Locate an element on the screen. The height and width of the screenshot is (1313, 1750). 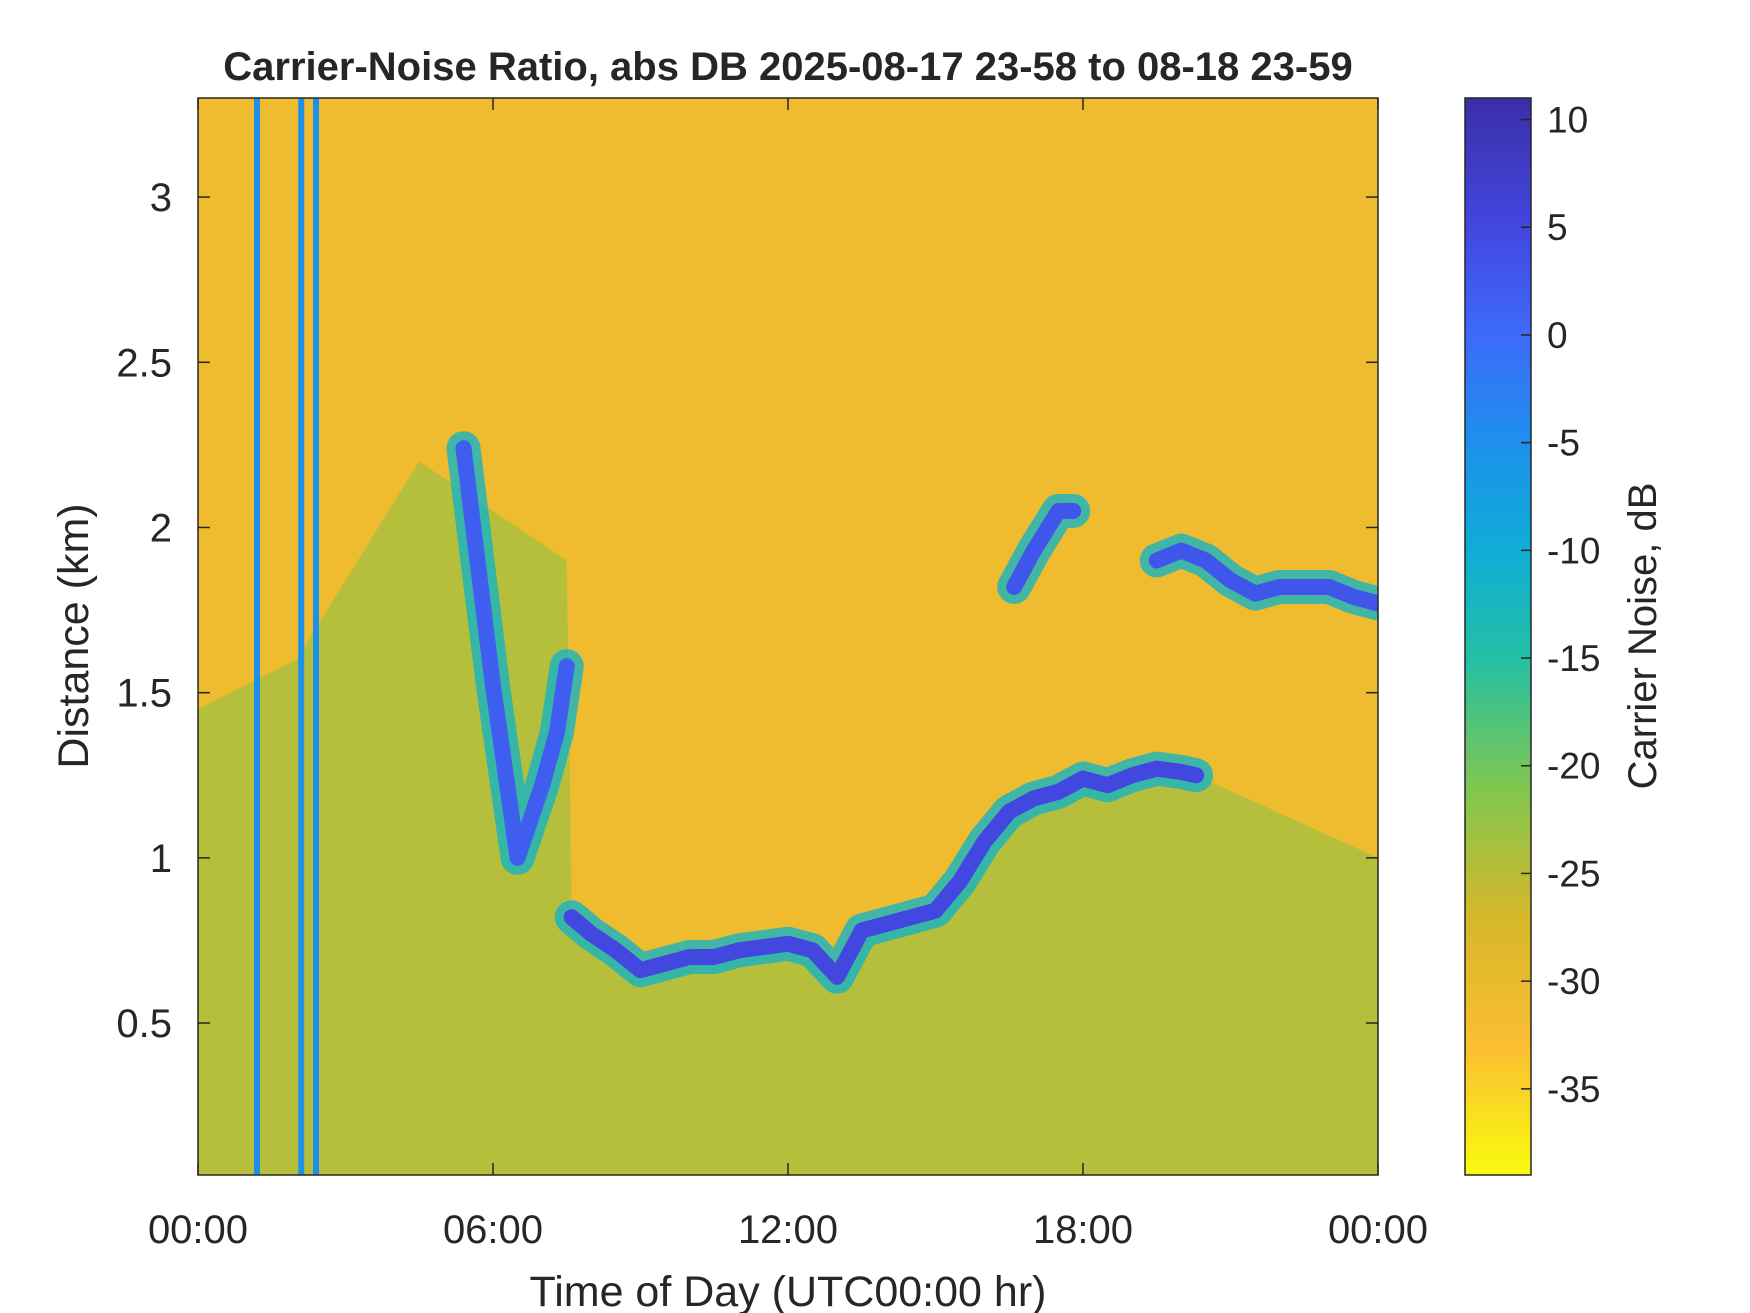
colorbar-tick-label: 5 is located at coordinates (1557, 227).